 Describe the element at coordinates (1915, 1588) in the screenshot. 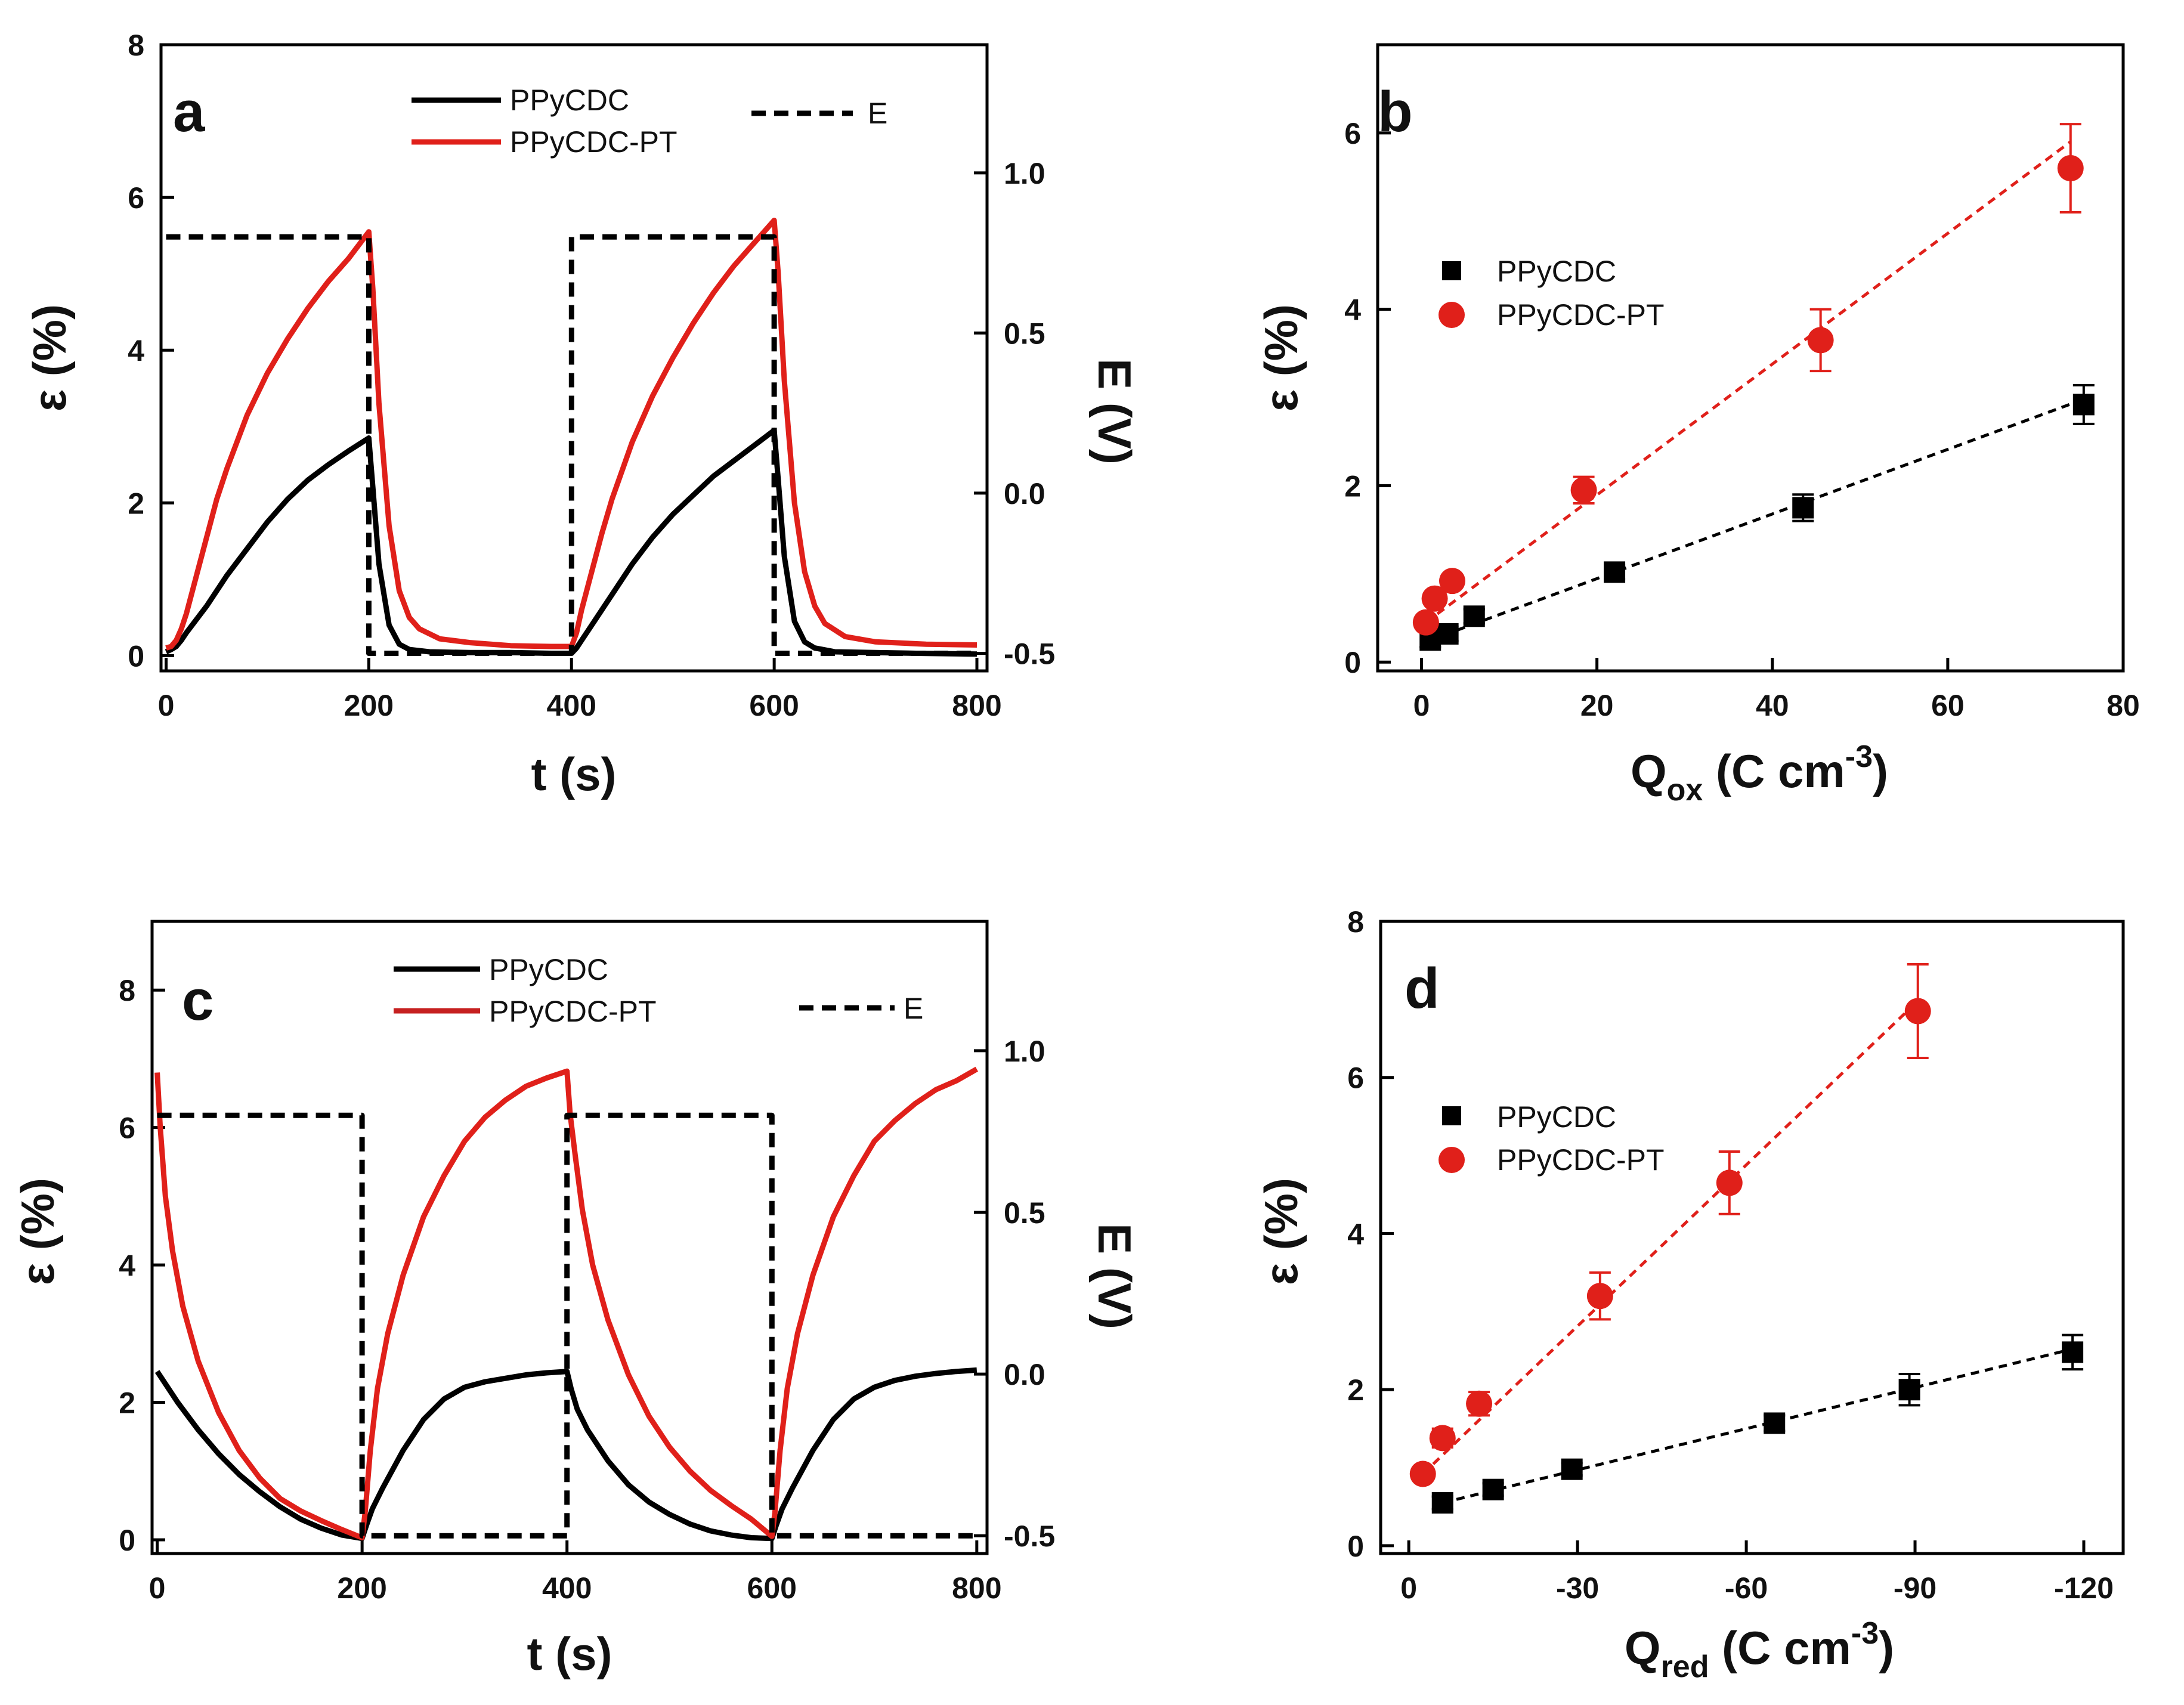

I see `x-tick-label: -90` at that location.